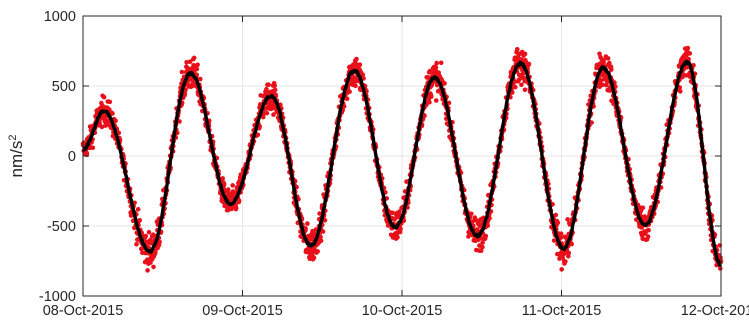 Image resolution: width=749 pixels, height=327 pixels. I want to click on y-tick-label: -500, so click(61, 227).